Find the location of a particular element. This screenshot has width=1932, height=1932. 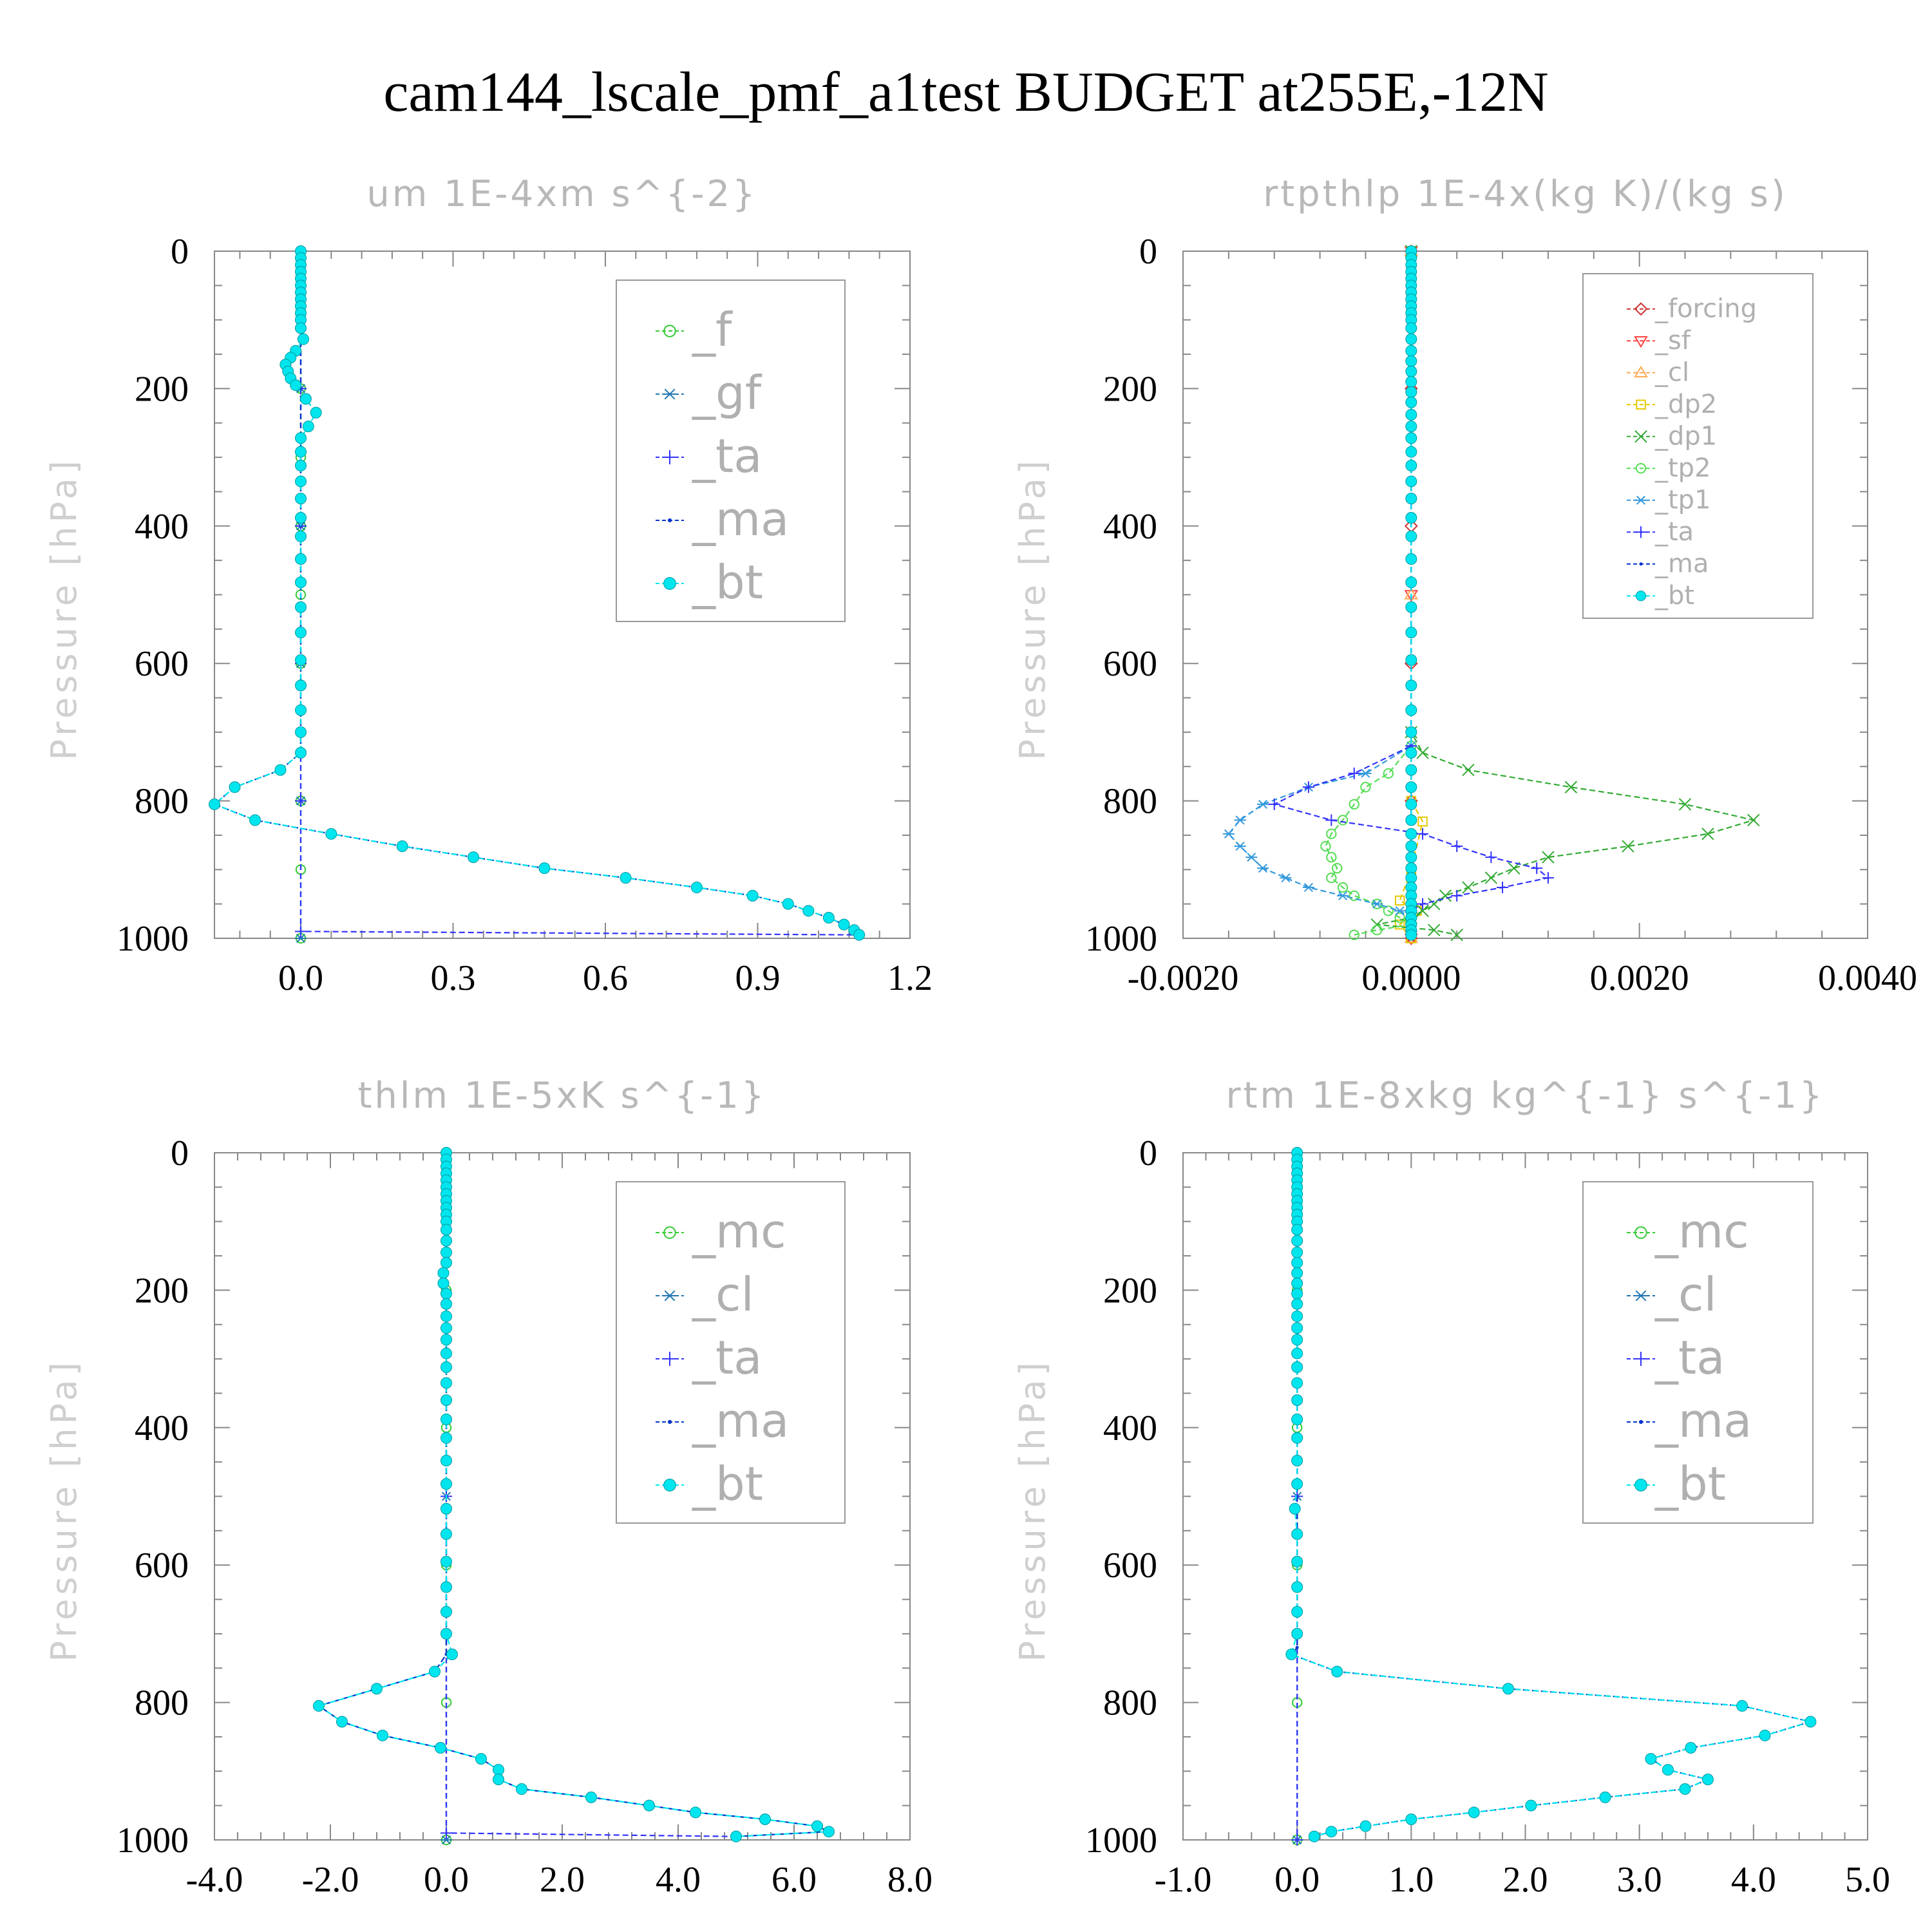

legend-label: _sf is located at coordinates (1673, 340).